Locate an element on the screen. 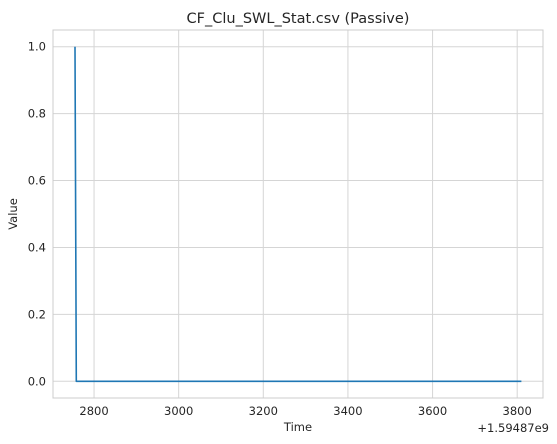  y-tick-label: 0.6 is located at coordinates (37, 181).